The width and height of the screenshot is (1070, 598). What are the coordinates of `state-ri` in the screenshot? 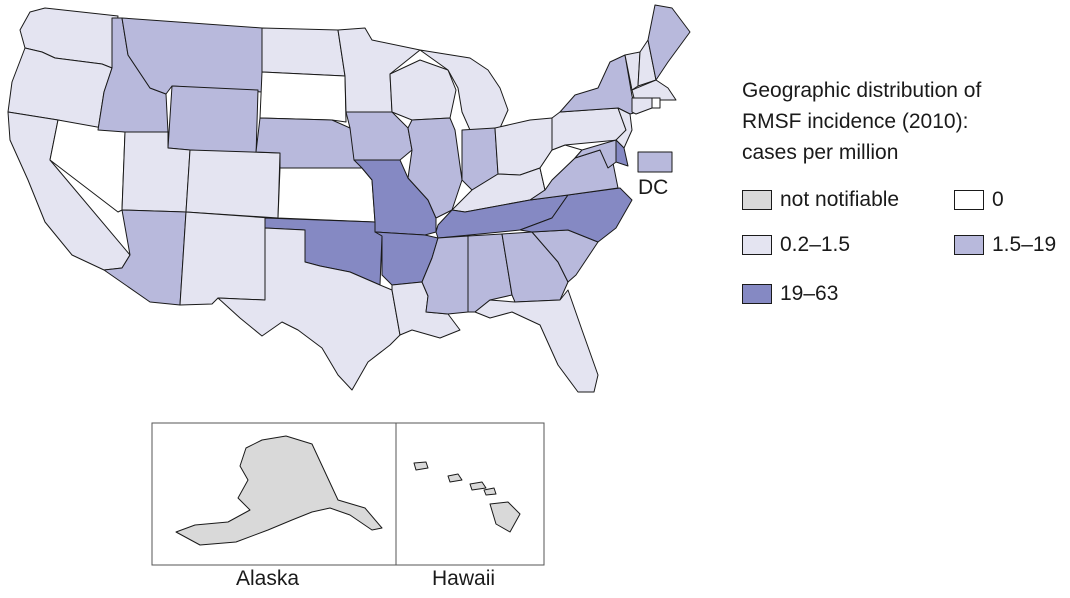 It's located at (656, 103).